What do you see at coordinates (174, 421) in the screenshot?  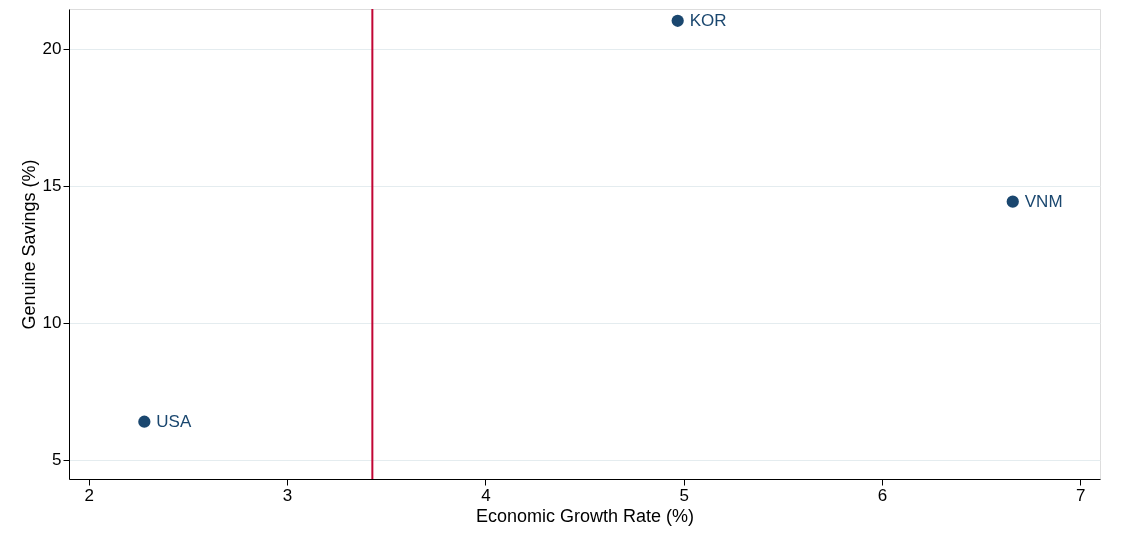 I see `annotation: USA` at bounding box center [174, 421].